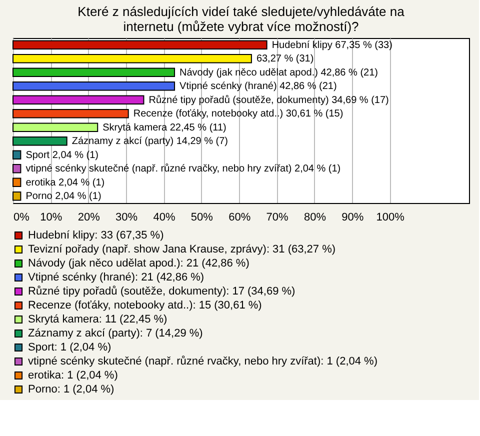 Image resolution: width=480 pixels, height=436 pixels. Describe the element at coordinates (239, 218) in the screenshot. I see `x-tick-label: 60%` at that location.